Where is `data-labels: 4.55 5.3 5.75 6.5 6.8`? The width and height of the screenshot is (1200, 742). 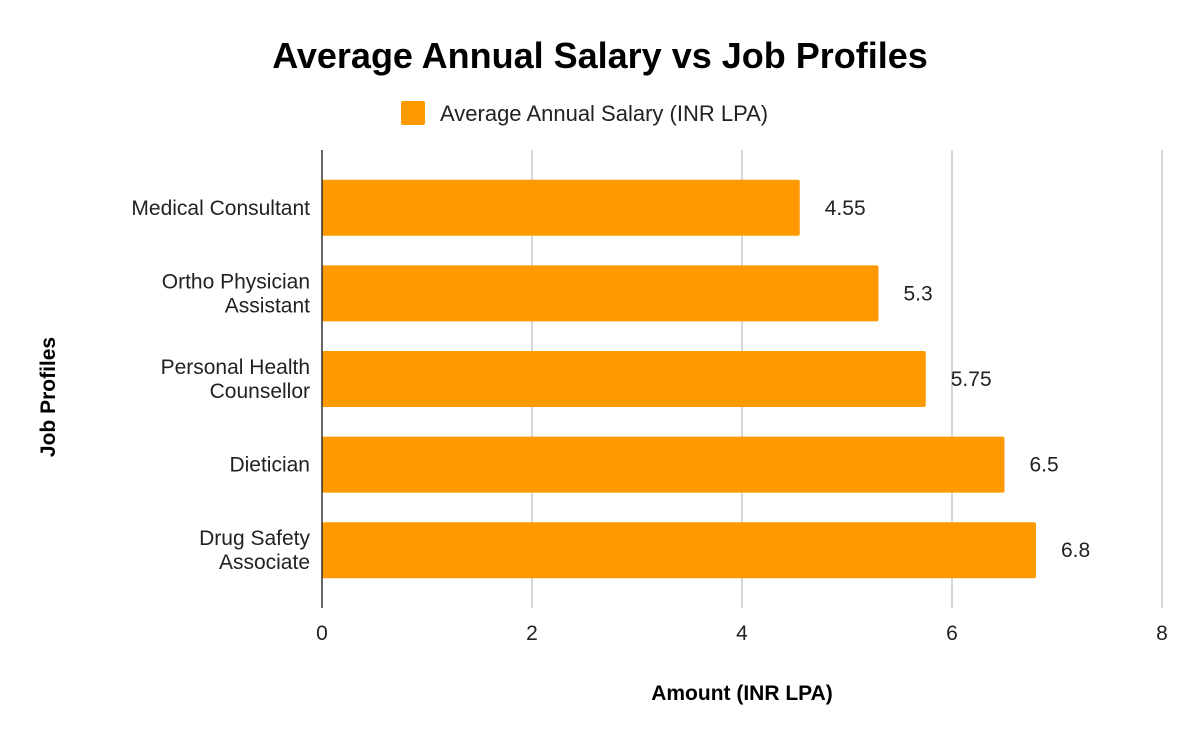 data-labels: 4.55 5.3 5.75 6.5 6.8 is located at coordinates (957, 379).